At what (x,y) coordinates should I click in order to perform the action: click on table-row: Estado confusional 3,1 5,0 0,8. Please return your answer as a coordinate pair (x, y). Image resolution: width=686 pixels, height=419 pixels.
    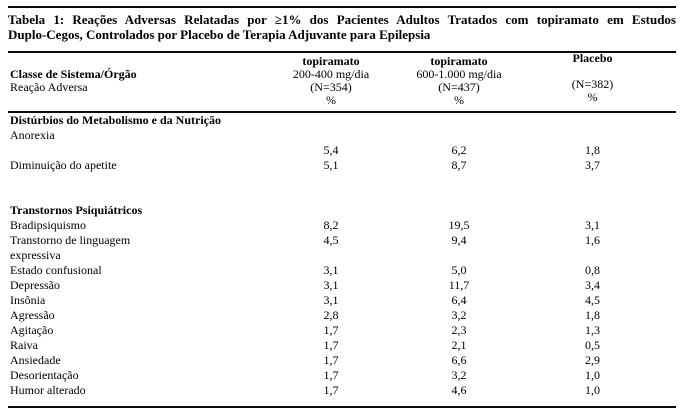
    Looking at the image, I should click on (334, 270).